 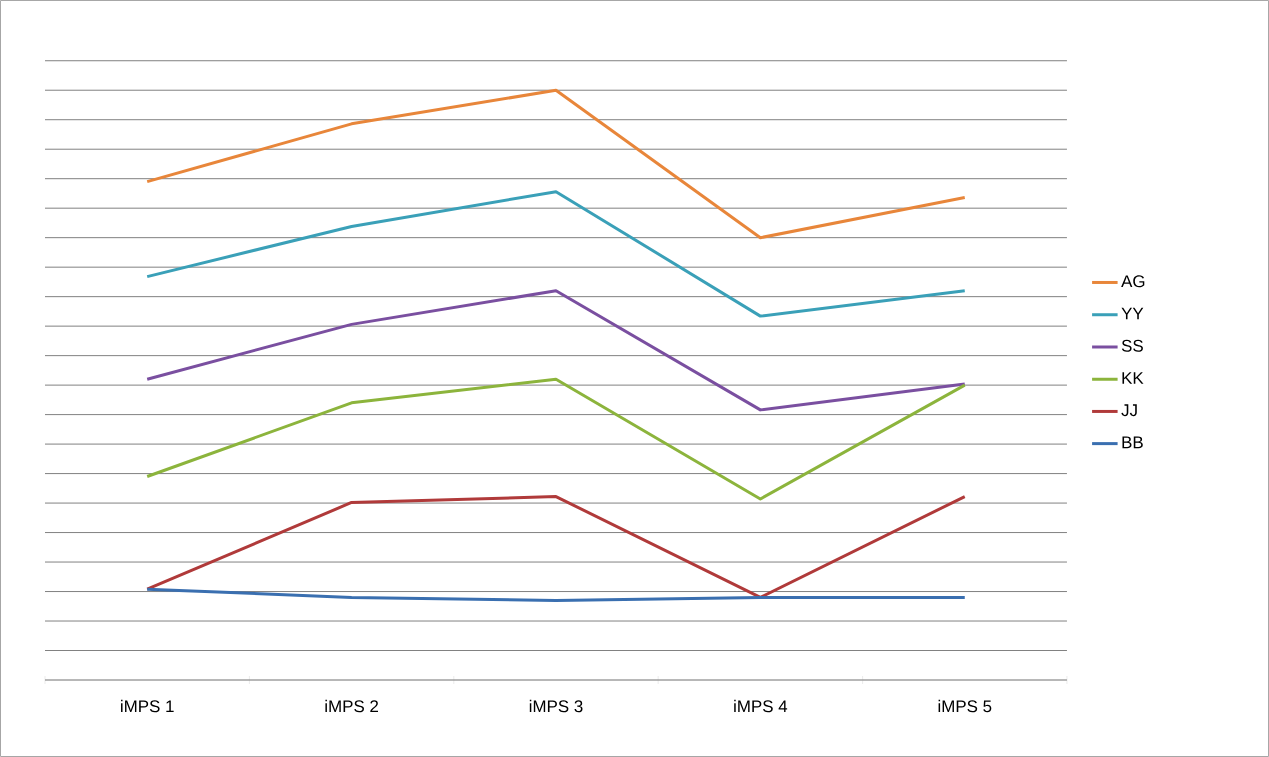 I want to click on x-tick-label: iMPS 3, so click(x=556, y=706).